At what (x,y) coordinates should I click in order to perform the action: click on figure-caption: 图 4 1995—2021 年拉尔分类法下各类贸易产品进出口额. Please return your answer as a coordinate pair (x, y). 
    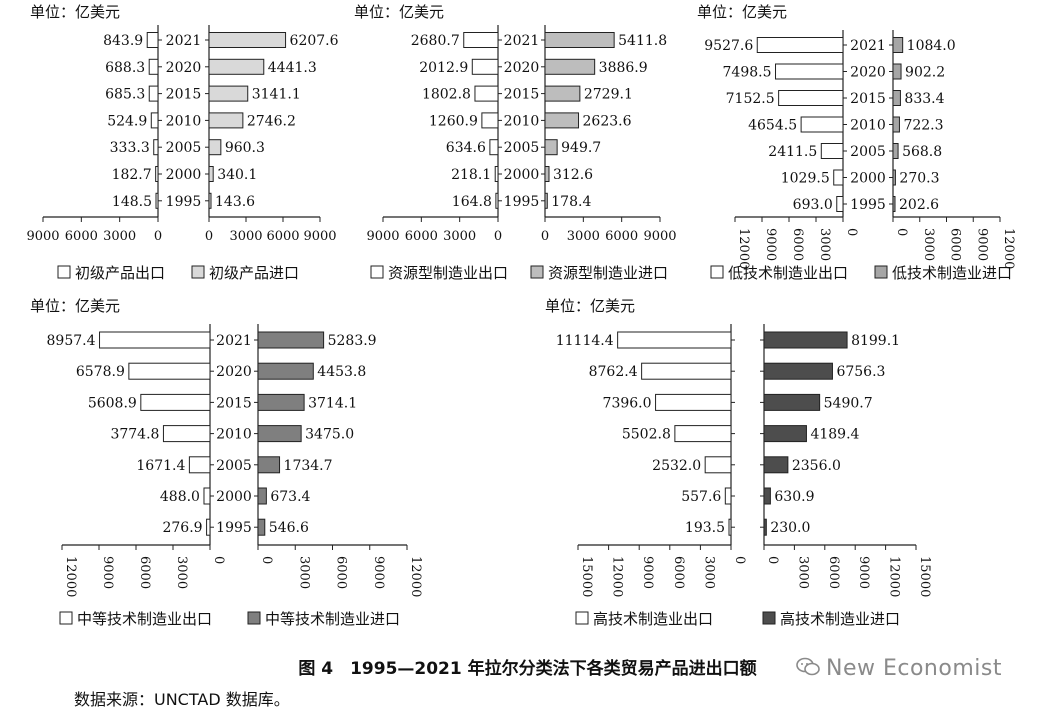
    Looking at the image, I should click on (527, 669).